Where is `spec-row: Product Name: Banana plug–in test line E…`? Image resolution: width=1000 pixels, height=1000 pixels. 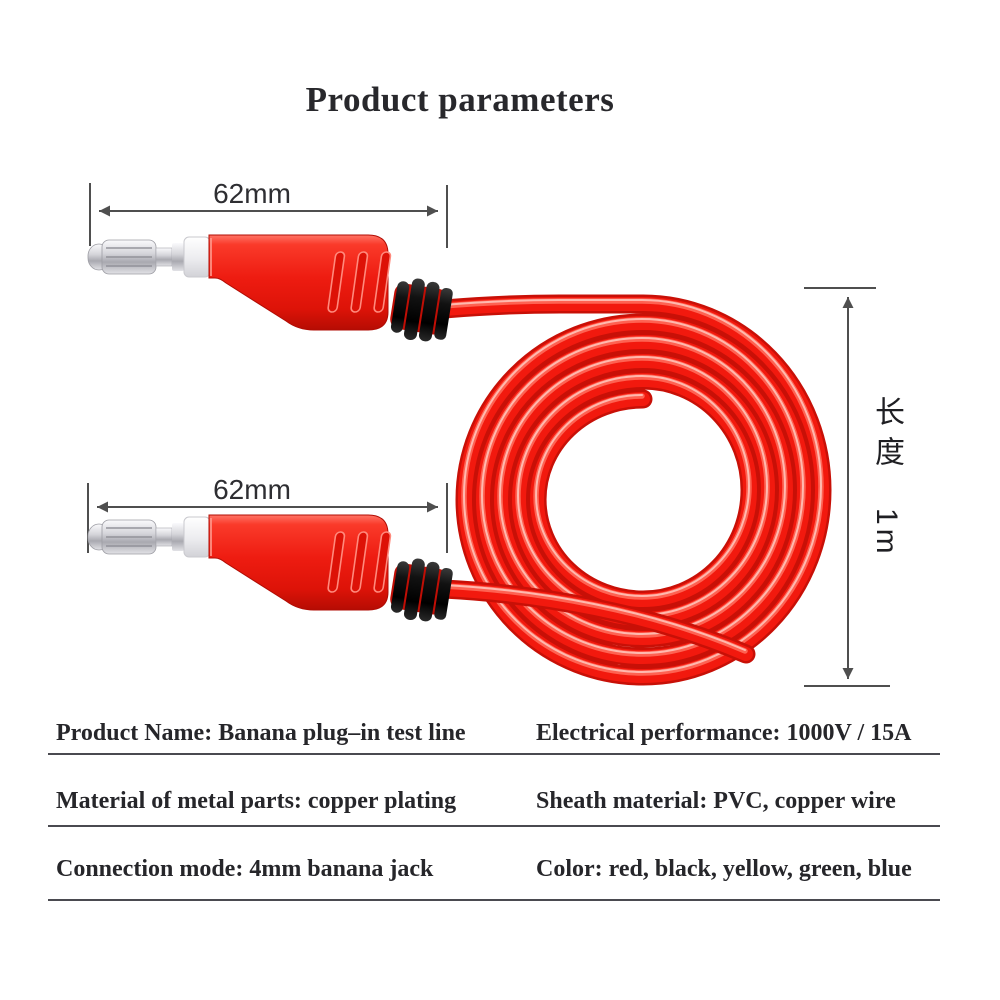 spec-row: Product Name: Banana plug–in test line E… is located at coordinates (494, 730).